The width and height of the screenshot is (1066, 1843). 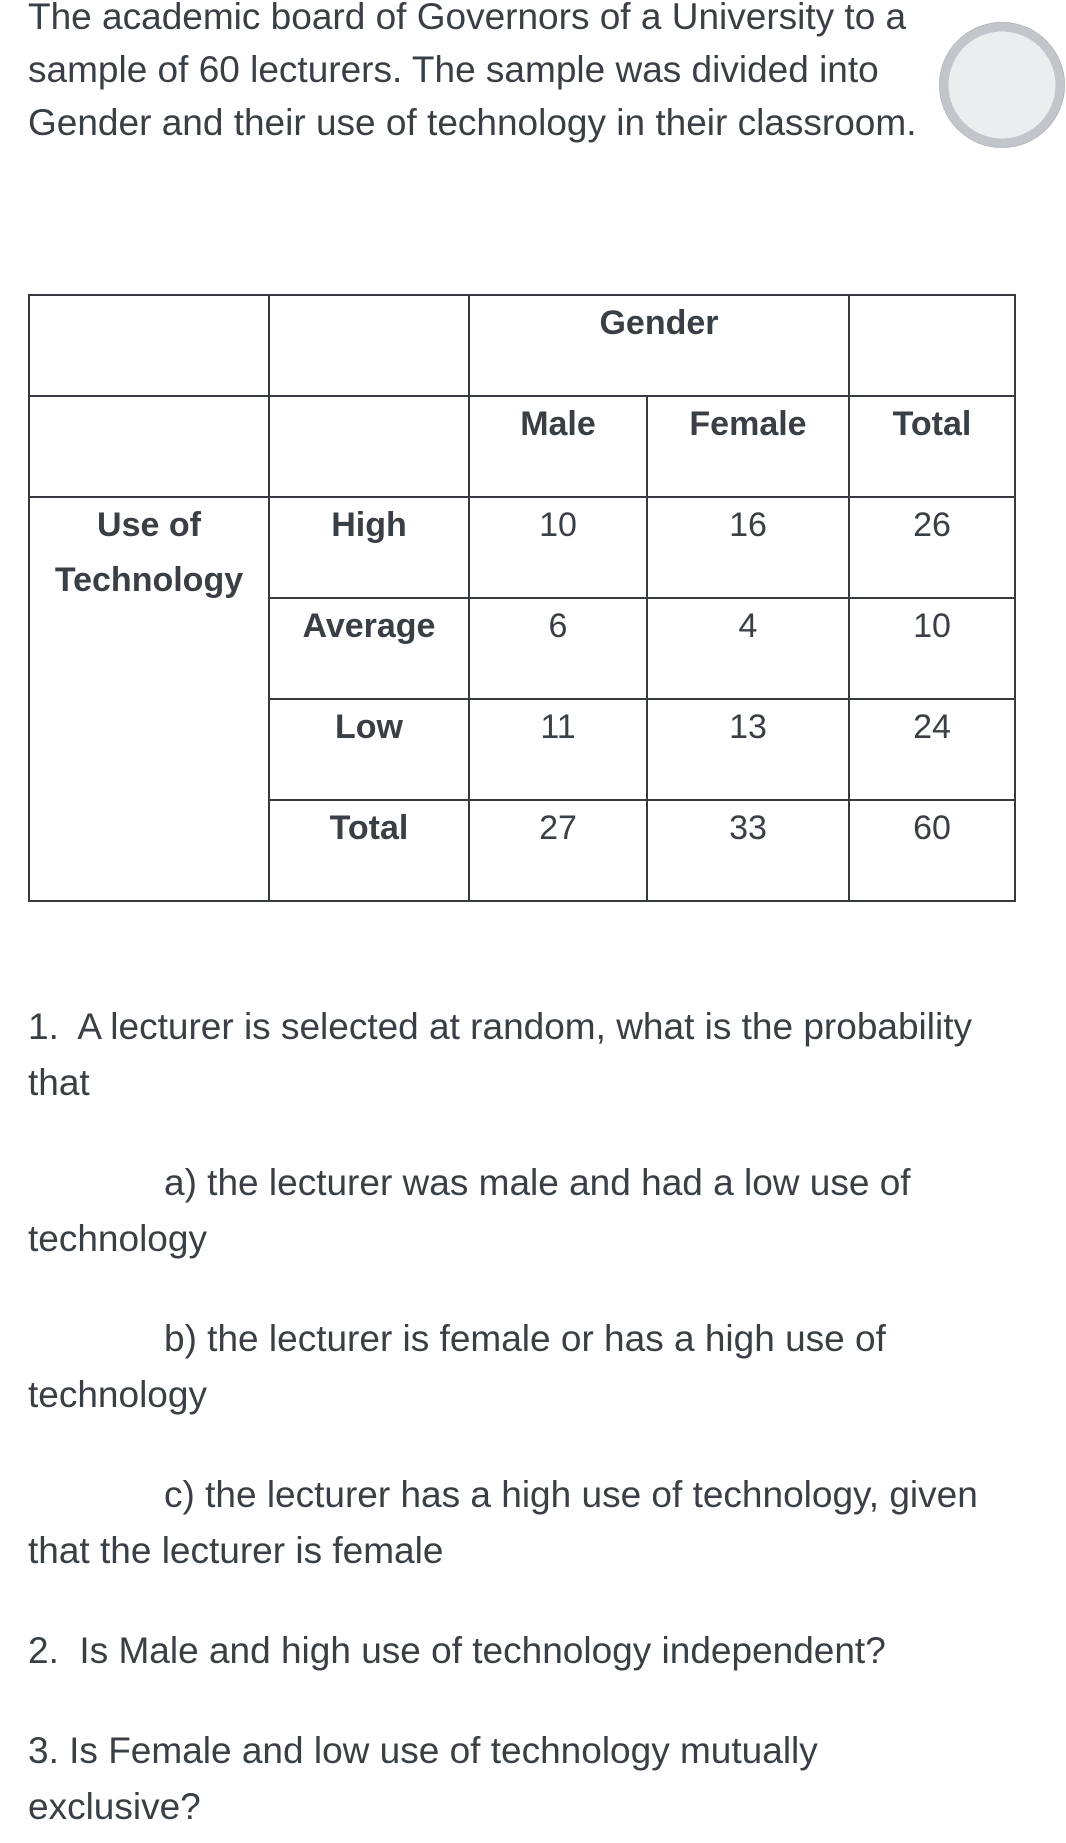 What do you see at coordinates (558, 446) in the screenshot?
I see `cell-male-header: Male` at bounding box center [558, 446].